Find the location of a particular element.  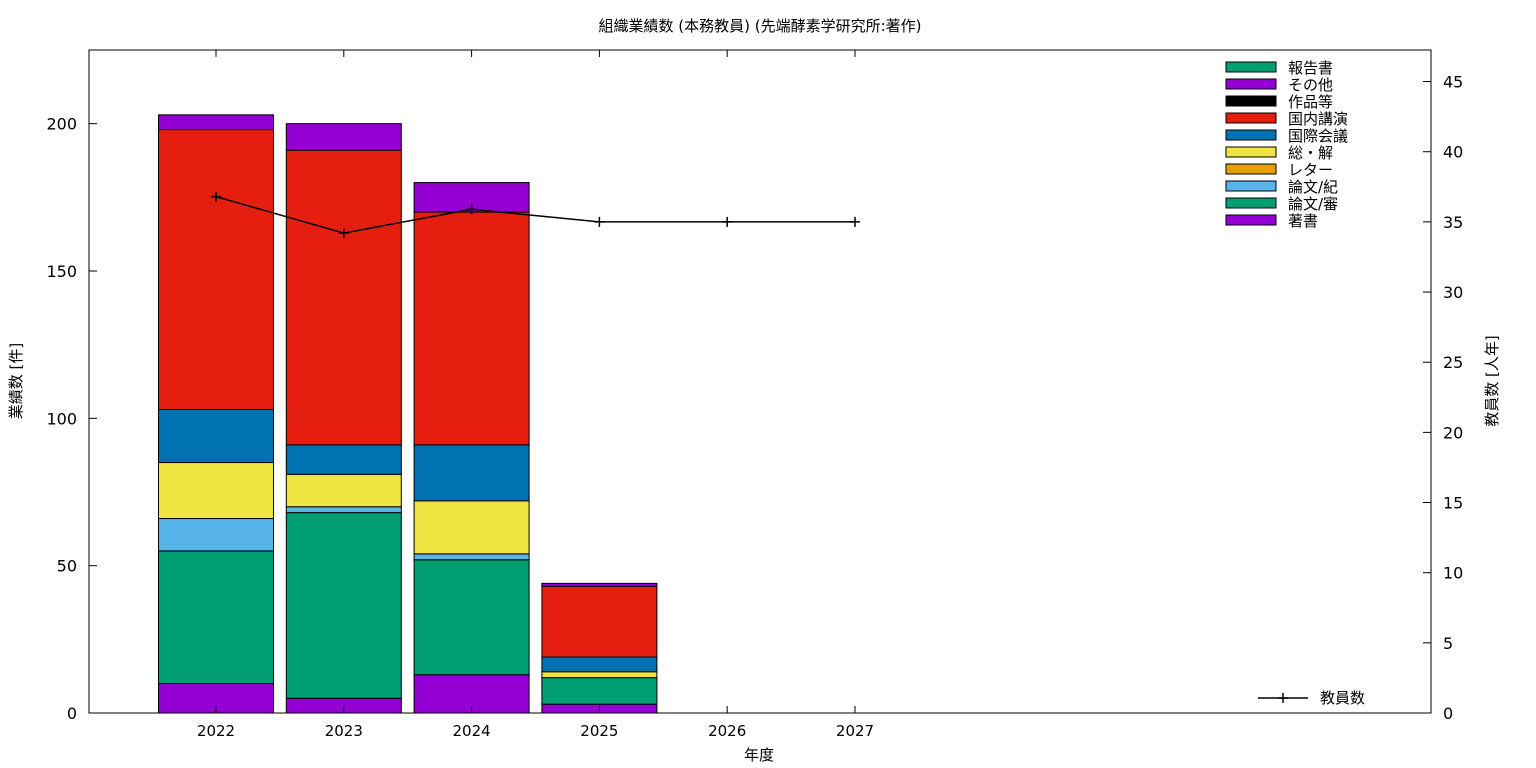

x-tick-label: 2026 is located at coordinates (727, 731).